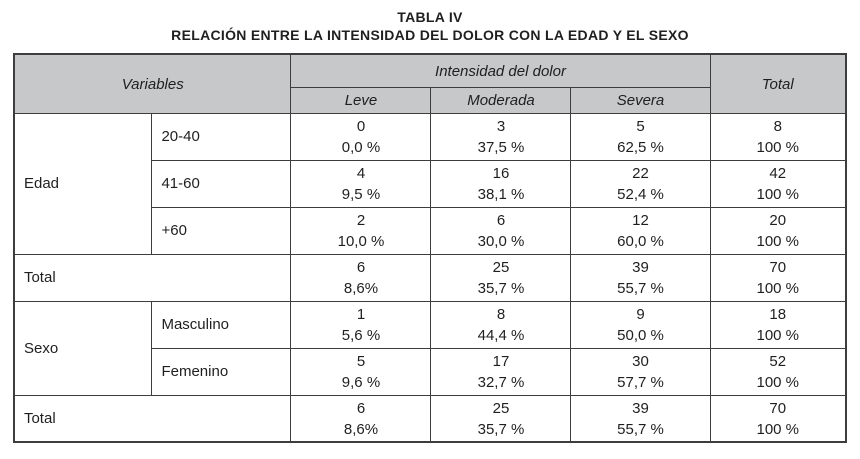 Image resolution: width=860 pixels, height=459 pixels. I want to click on cell-count: 18, so click(778, 314).